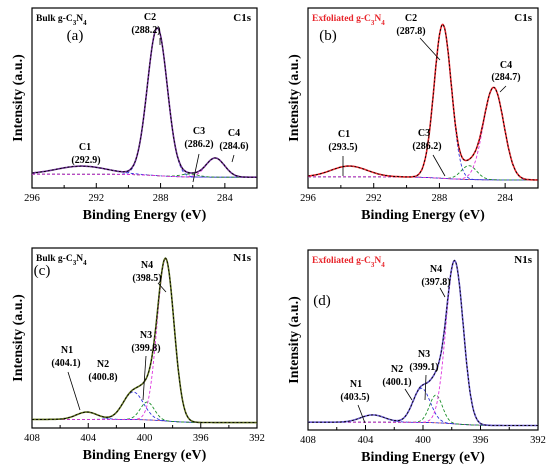  What do you see at coordinates (423, 410) in the screenshot?
I see `component-peak-n3` at bounding box center [423, 410].